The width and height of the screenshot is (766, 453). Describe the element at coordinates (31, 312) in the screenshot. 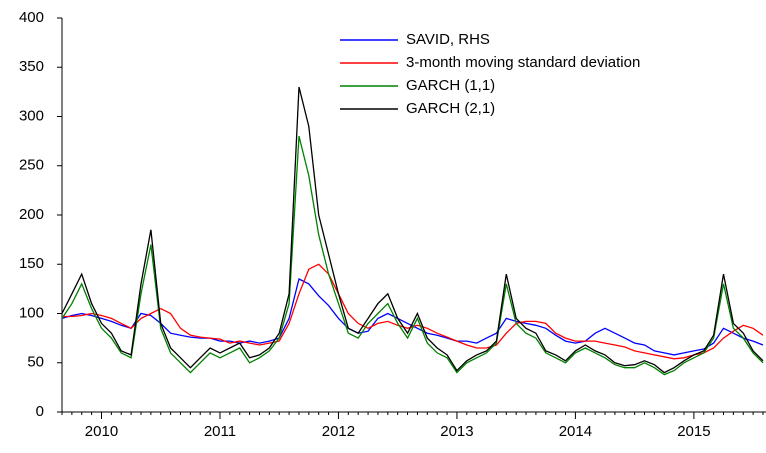

I see `y-tick-label: 100` at that location.